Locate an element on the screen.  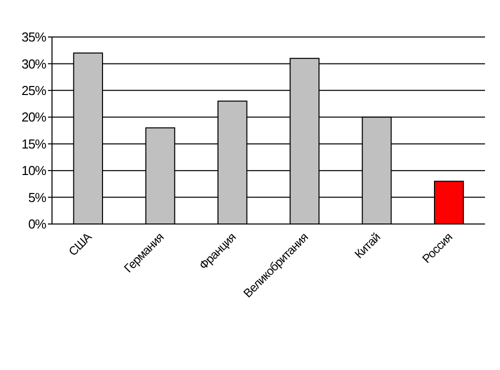
y-tick-label: 5% is located at coordinates (37, 197).